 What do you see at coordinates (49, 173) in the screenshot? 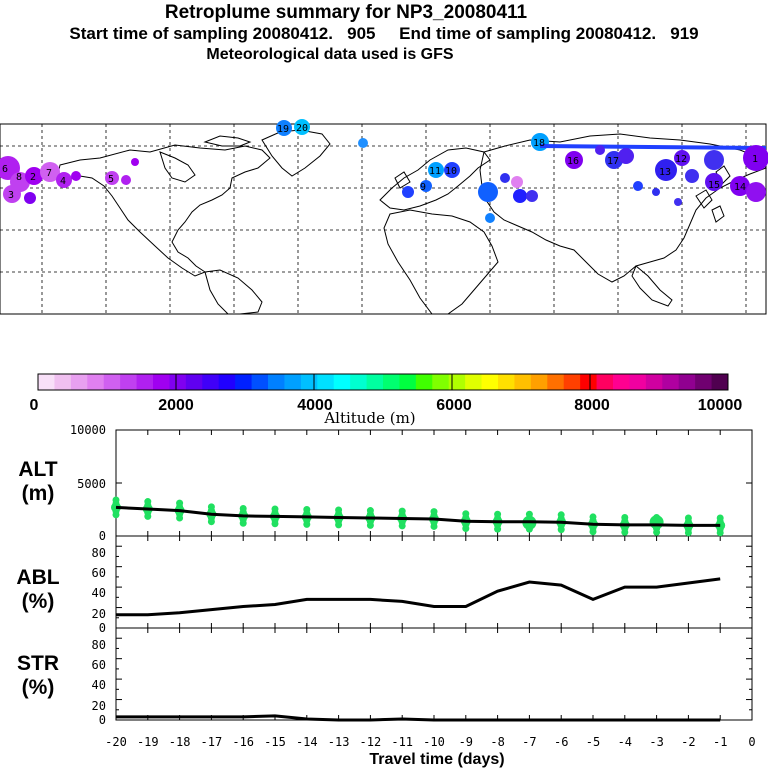
I see `marker-label: 7` at bounding box center [49, 173].